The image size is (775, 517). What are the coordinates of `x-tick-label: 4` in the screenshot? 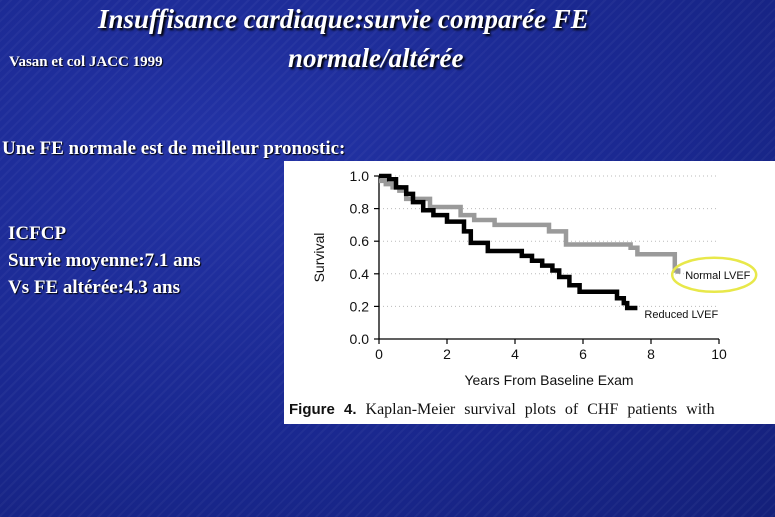 It's located at (515, 354).